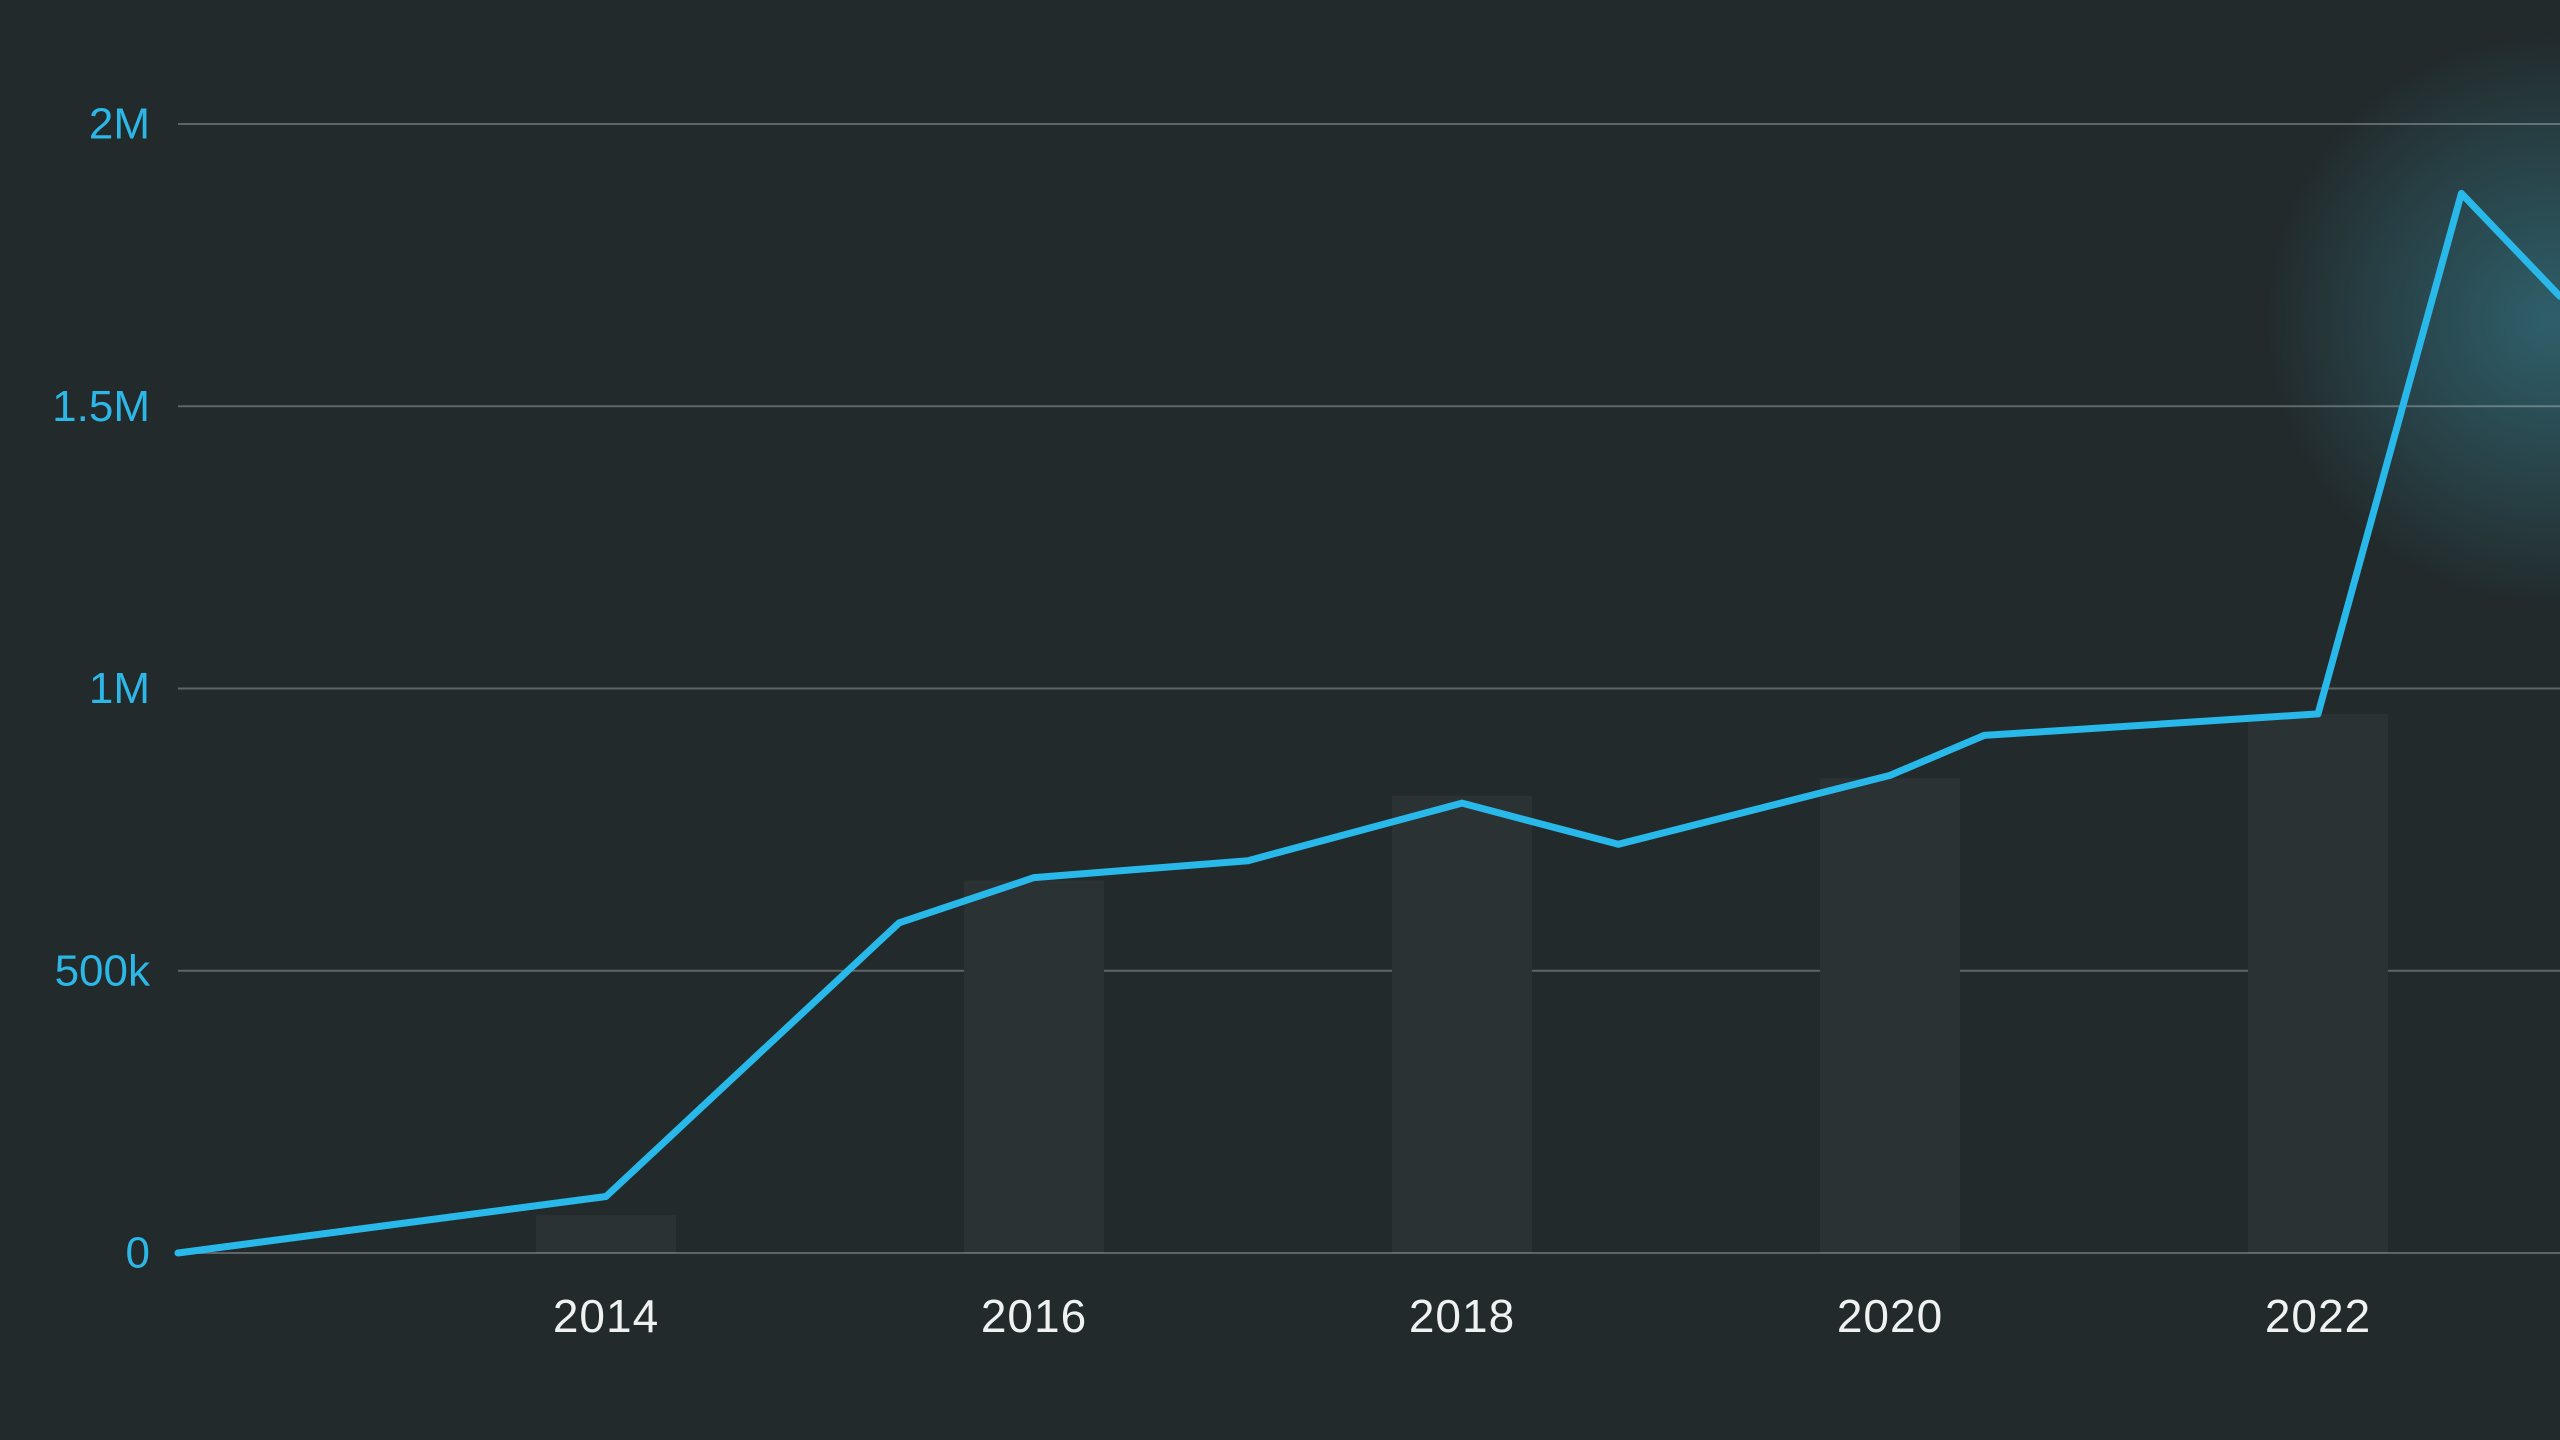 Image resolution: width=2560 pixels, height=1440 pixels. What do you see at coordinates (119, 688) in the screenshot?
I see `y-tick-label: 1M` at bounding box center [119, 688].